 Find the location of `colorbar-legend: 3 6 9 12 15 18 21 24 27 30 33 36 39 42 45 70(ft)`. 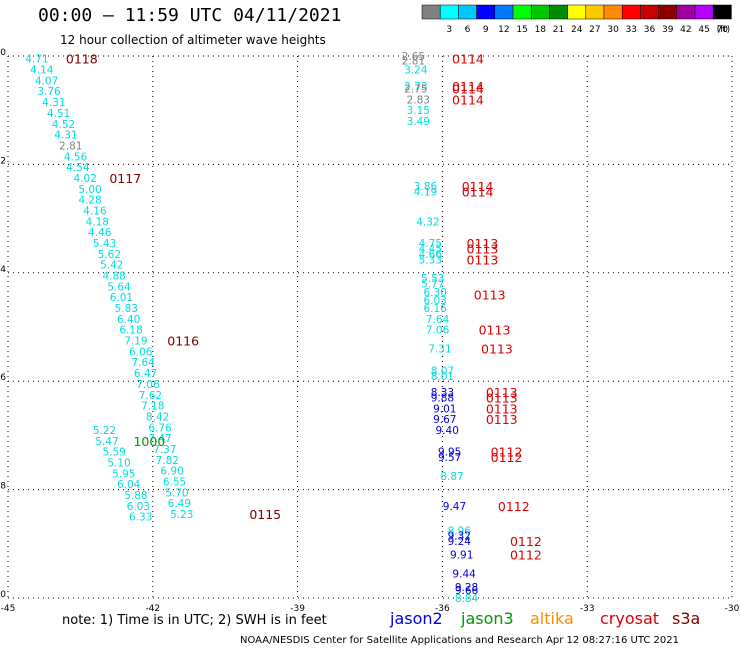

colorbar-legend: 3 6 9 12 15 18 21 24 27 30 33 36 39 42 45 70(ft) is located at coordinates (576, 19).